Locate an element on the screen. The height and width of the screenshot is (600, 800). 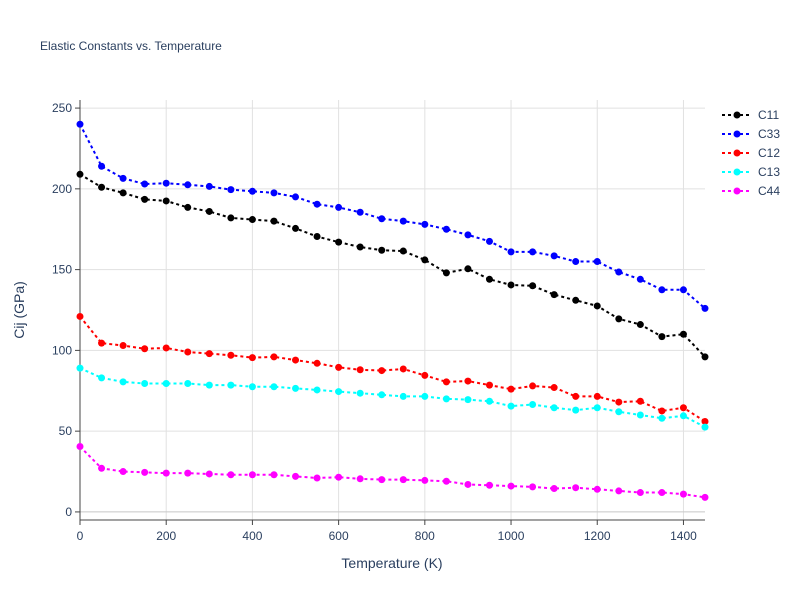
legend-item-c12: C12 is located at coordinates (751, 153).